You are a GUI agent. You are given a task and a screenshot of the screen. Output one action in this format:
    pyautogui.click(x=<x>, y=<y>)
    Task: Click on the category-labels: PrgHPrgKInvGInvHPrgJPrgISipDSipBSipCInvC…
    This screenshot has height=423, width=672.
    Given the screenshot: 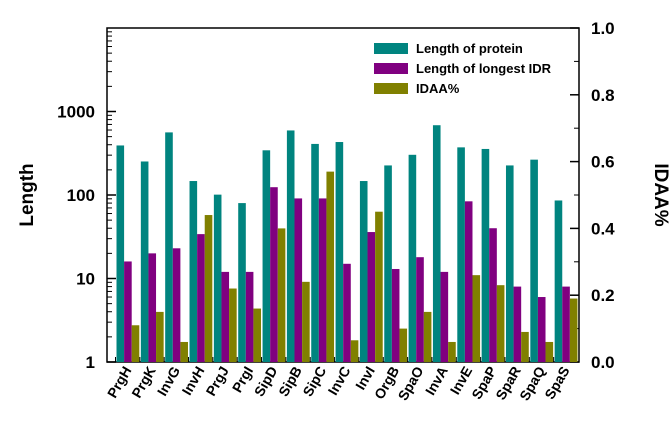 What is the action you would take?
    pyautogui.click(x=338, y=380)
    